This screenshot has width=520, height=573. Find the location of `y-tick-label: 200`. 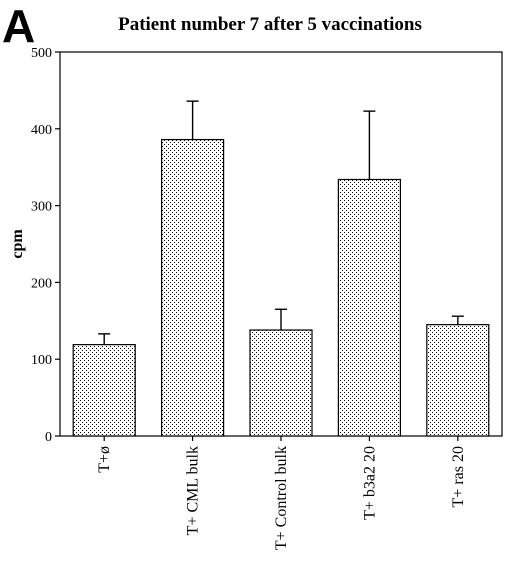

y-tick-label: 200 is located at coordinates (41, 283).